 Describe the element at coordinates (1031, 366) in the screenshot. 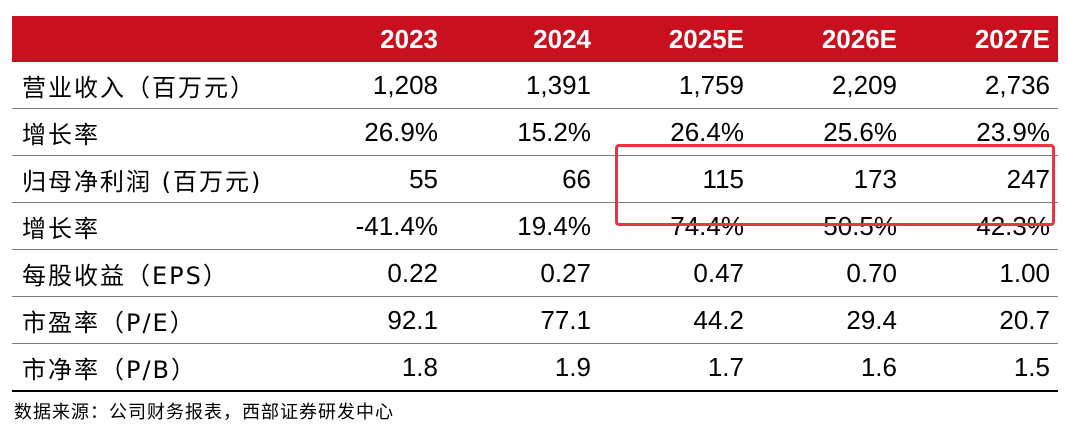

I see `table-cell: 1.5` at that location.